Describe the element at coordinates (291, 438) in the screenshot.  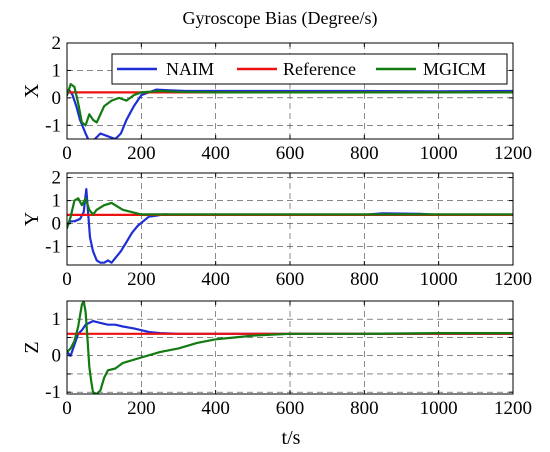
I see `x-axis-label: t/s` at that location.